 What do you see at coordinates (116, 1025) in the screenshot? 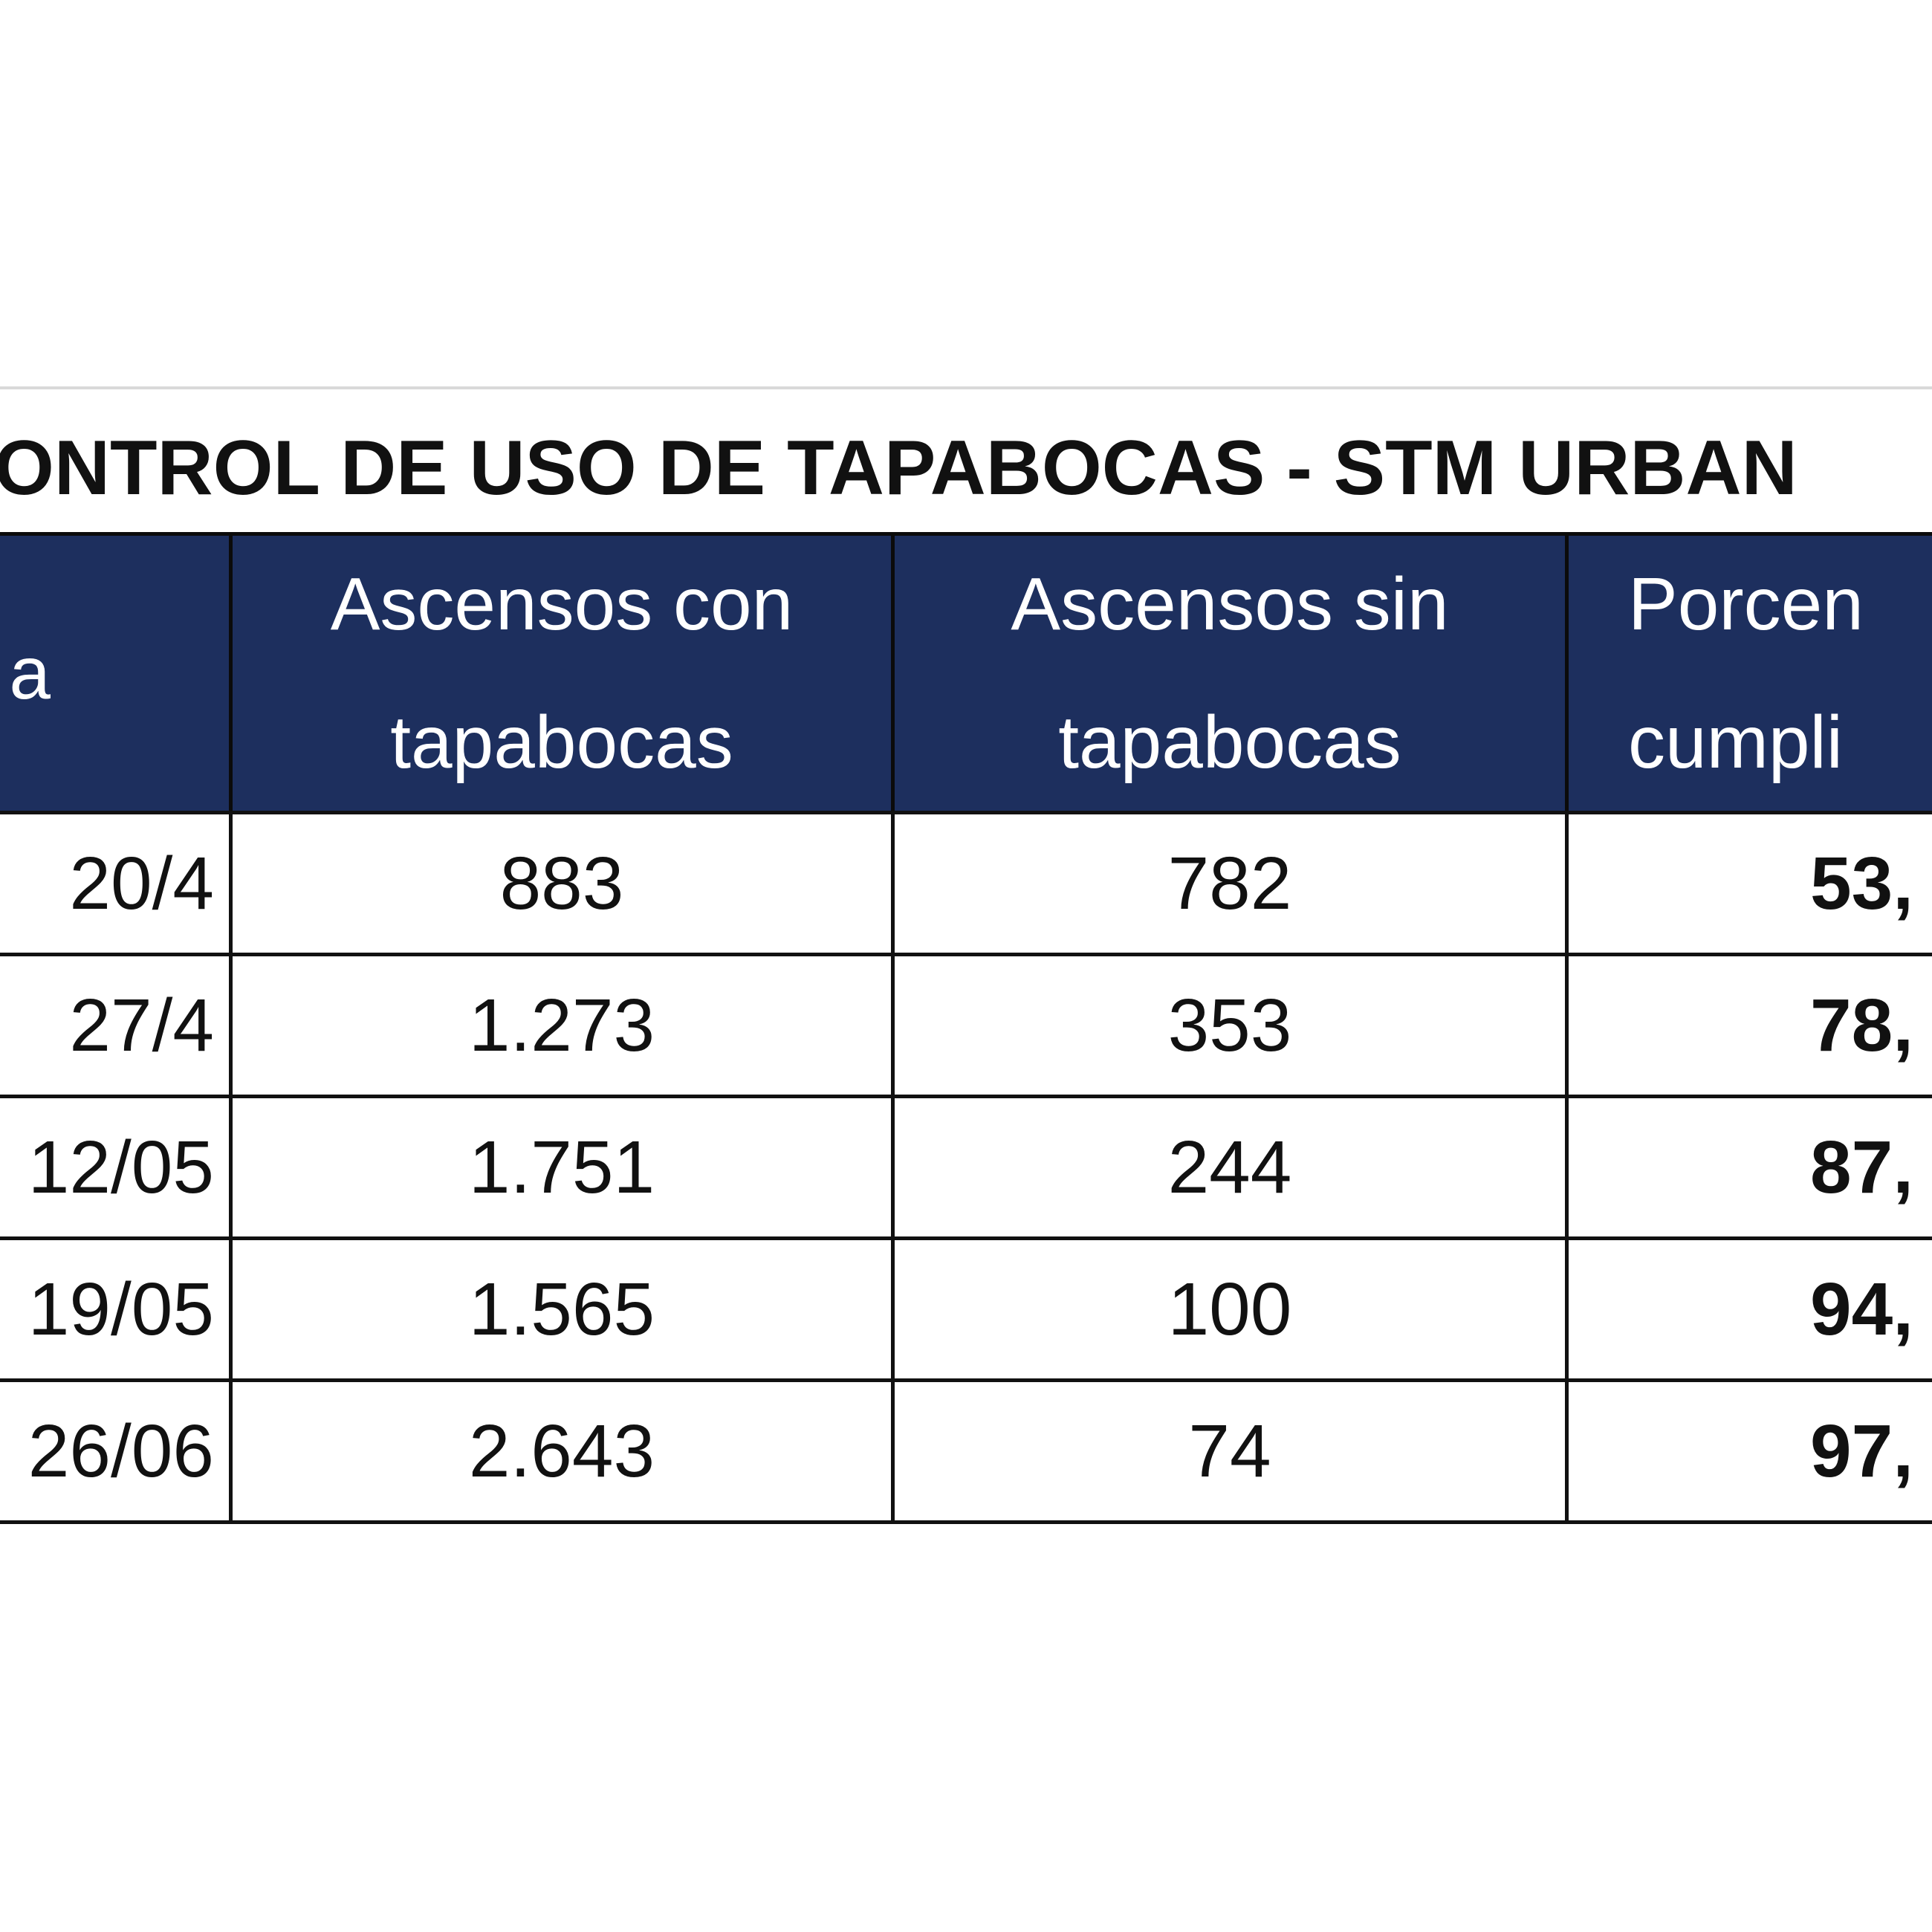
I see `data-cell: 27/4` at bounding box center [116, 1025].